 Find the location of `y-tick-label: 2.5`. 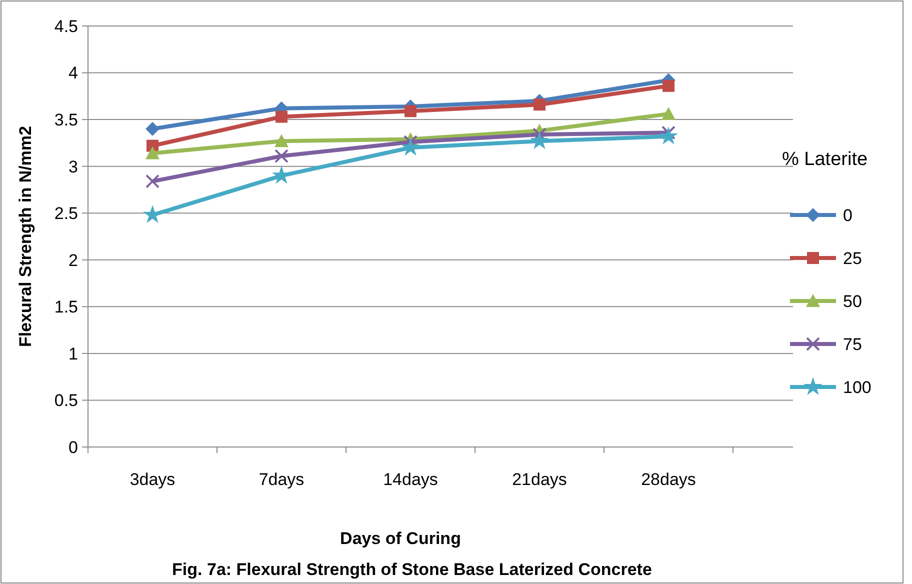

y-tick-label: 2.5 is located at coordinates (66, 214).